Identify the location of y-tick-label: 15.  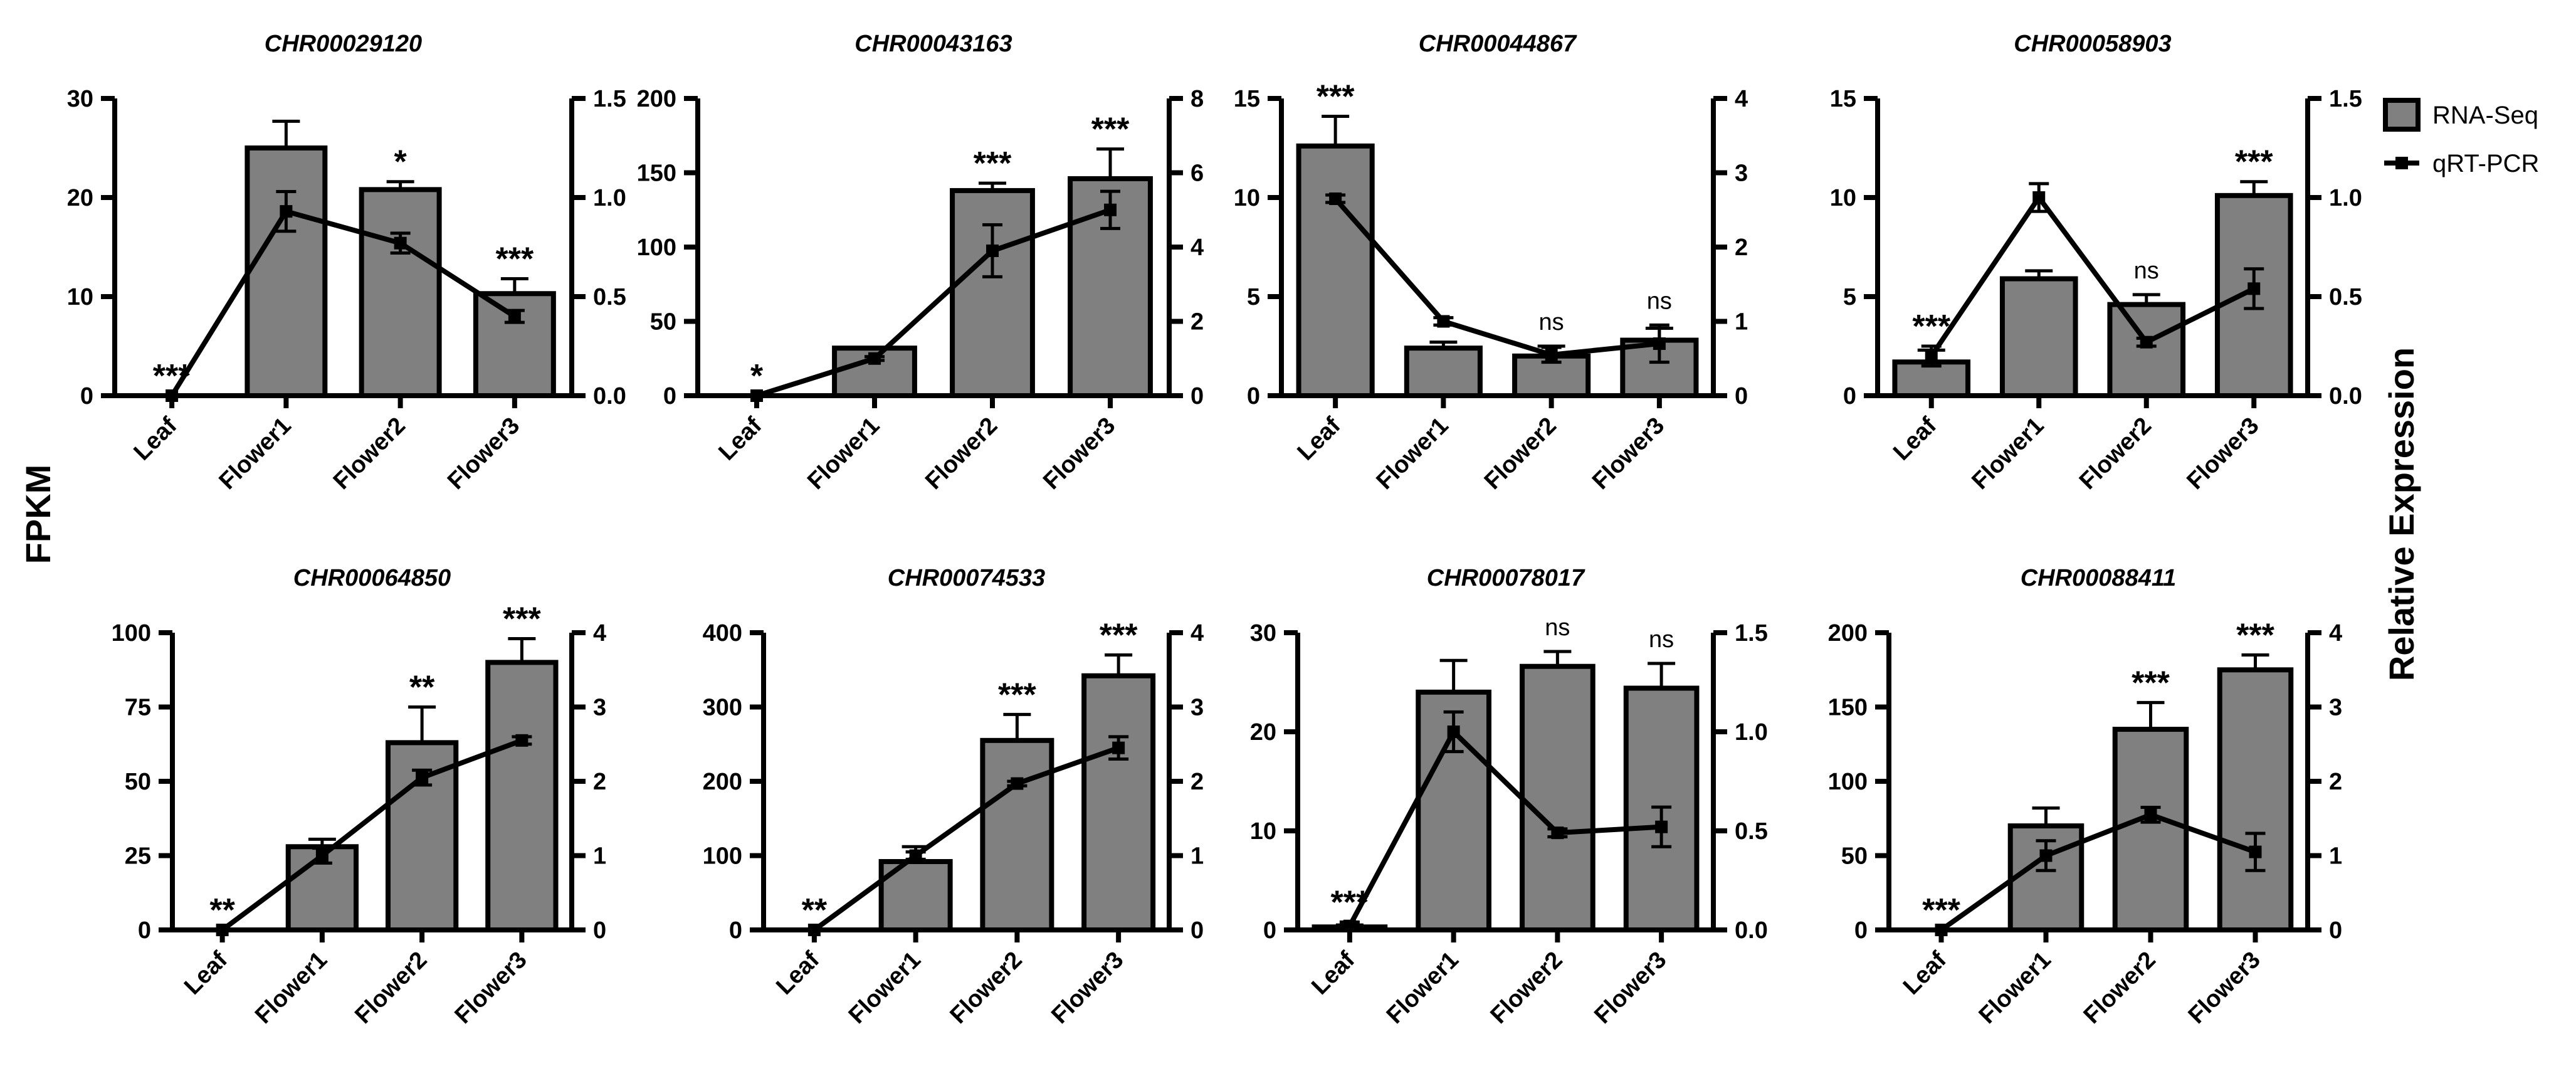
(1247, 99).